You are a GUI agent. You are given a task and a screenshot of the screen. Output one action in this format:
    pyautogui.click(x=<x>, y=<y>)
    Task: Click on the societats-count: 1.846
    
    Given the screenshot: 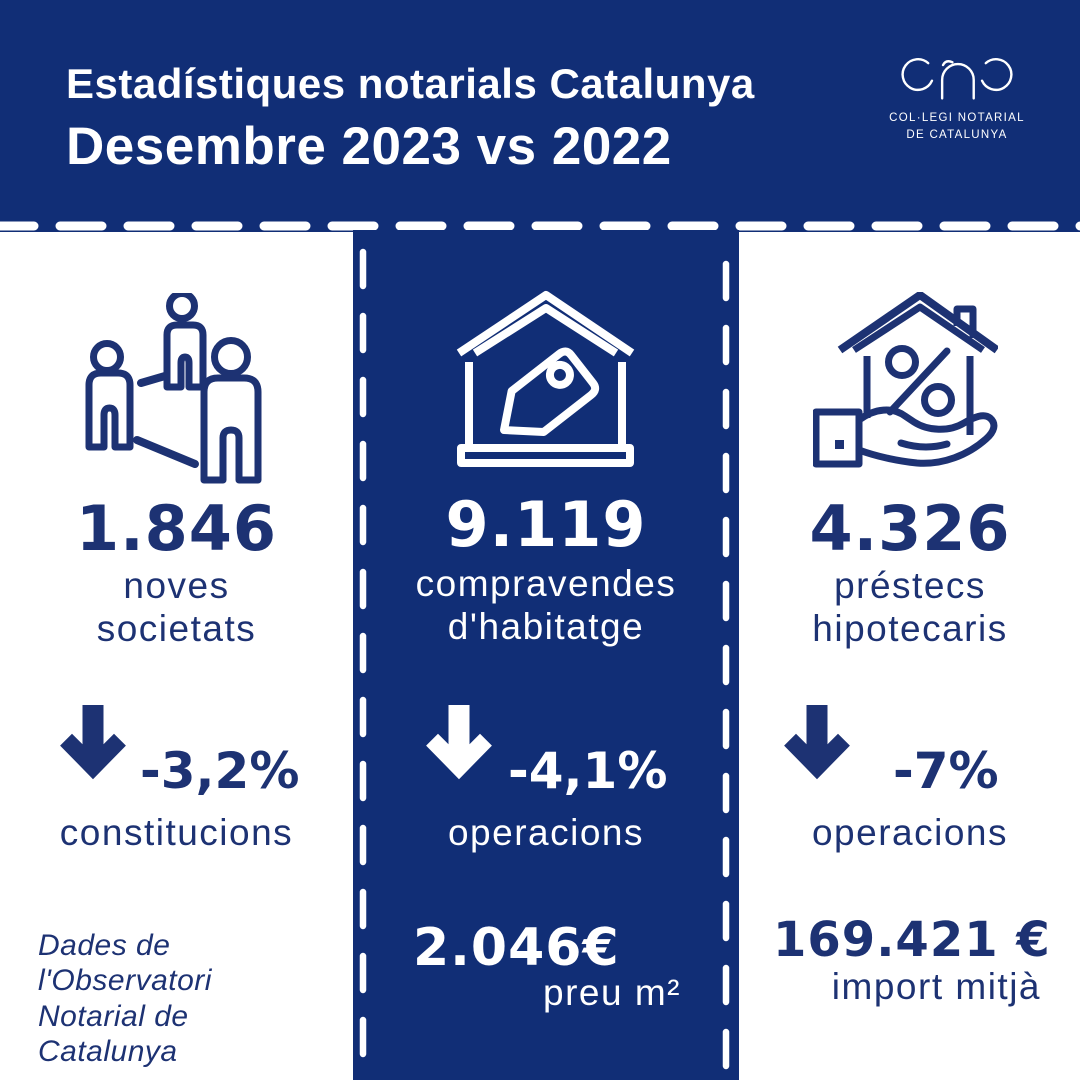 What is the action you would take?
    pyautogui.click(x=176, y=528)
    